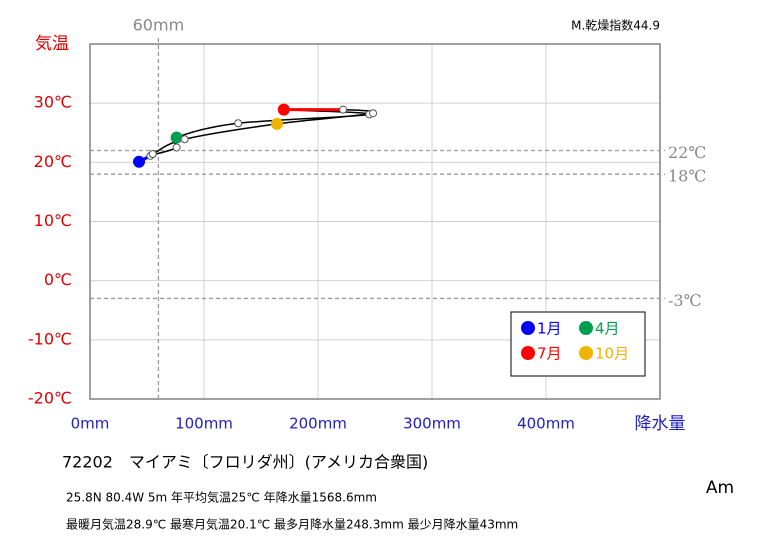 The image size is (763, 545). What do you see at coordinates (90, 424) in the screenshot?
I see `x-tick-label: 0mm` at bounding box center [90, 424].